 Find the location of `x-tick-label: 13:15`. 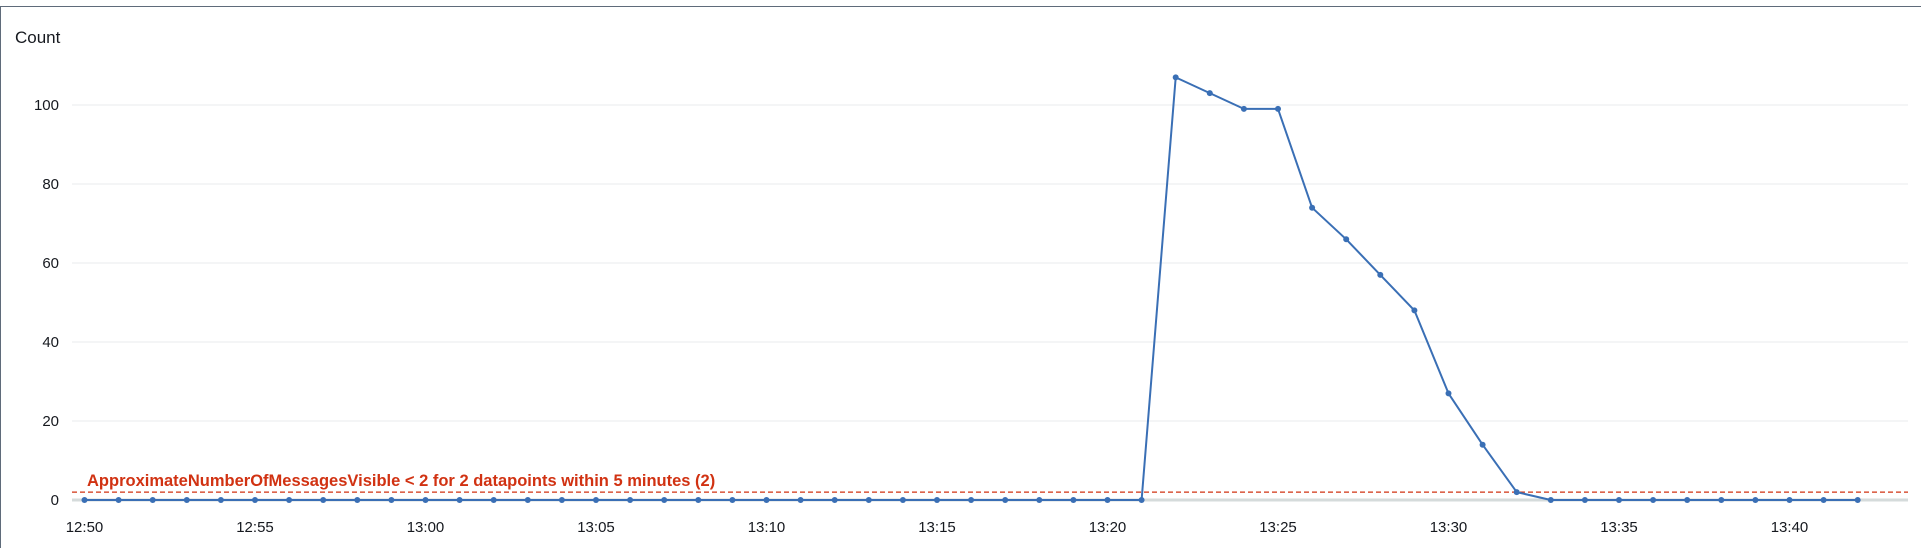

x-tick-label: 13:15 is located at coordinates (937, 527).